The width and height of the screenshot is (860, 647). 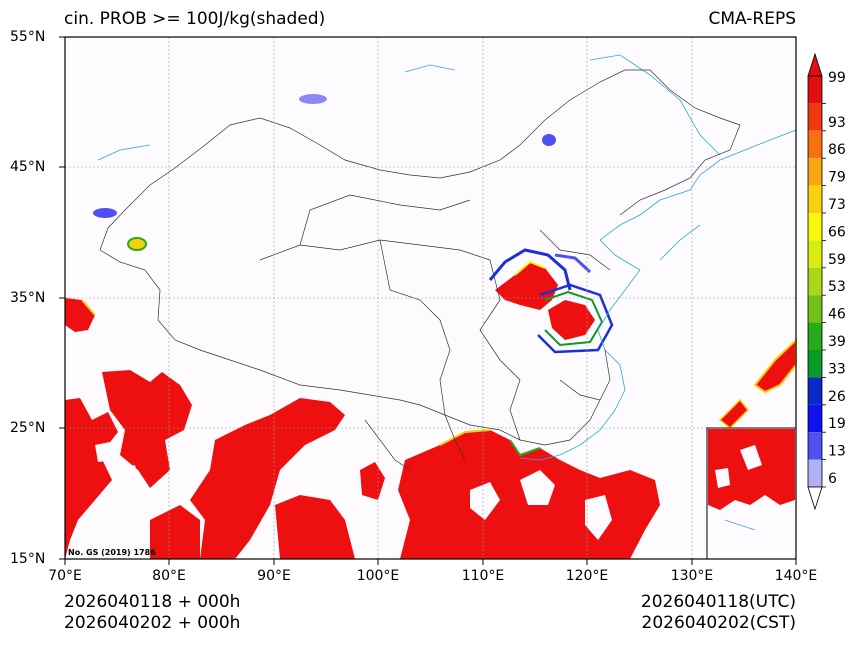 I want to click on valid-time-cst: 2026040202(CST), so click(x=718, y=623).